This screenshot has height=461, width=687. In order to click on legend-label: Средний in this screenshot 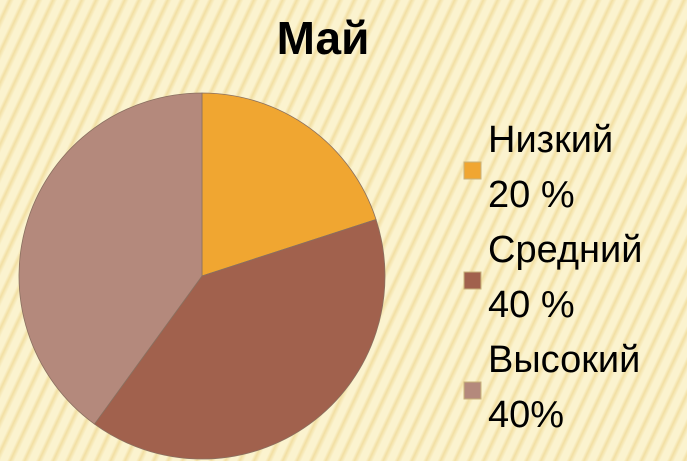, I will do `click(565, 250)`.